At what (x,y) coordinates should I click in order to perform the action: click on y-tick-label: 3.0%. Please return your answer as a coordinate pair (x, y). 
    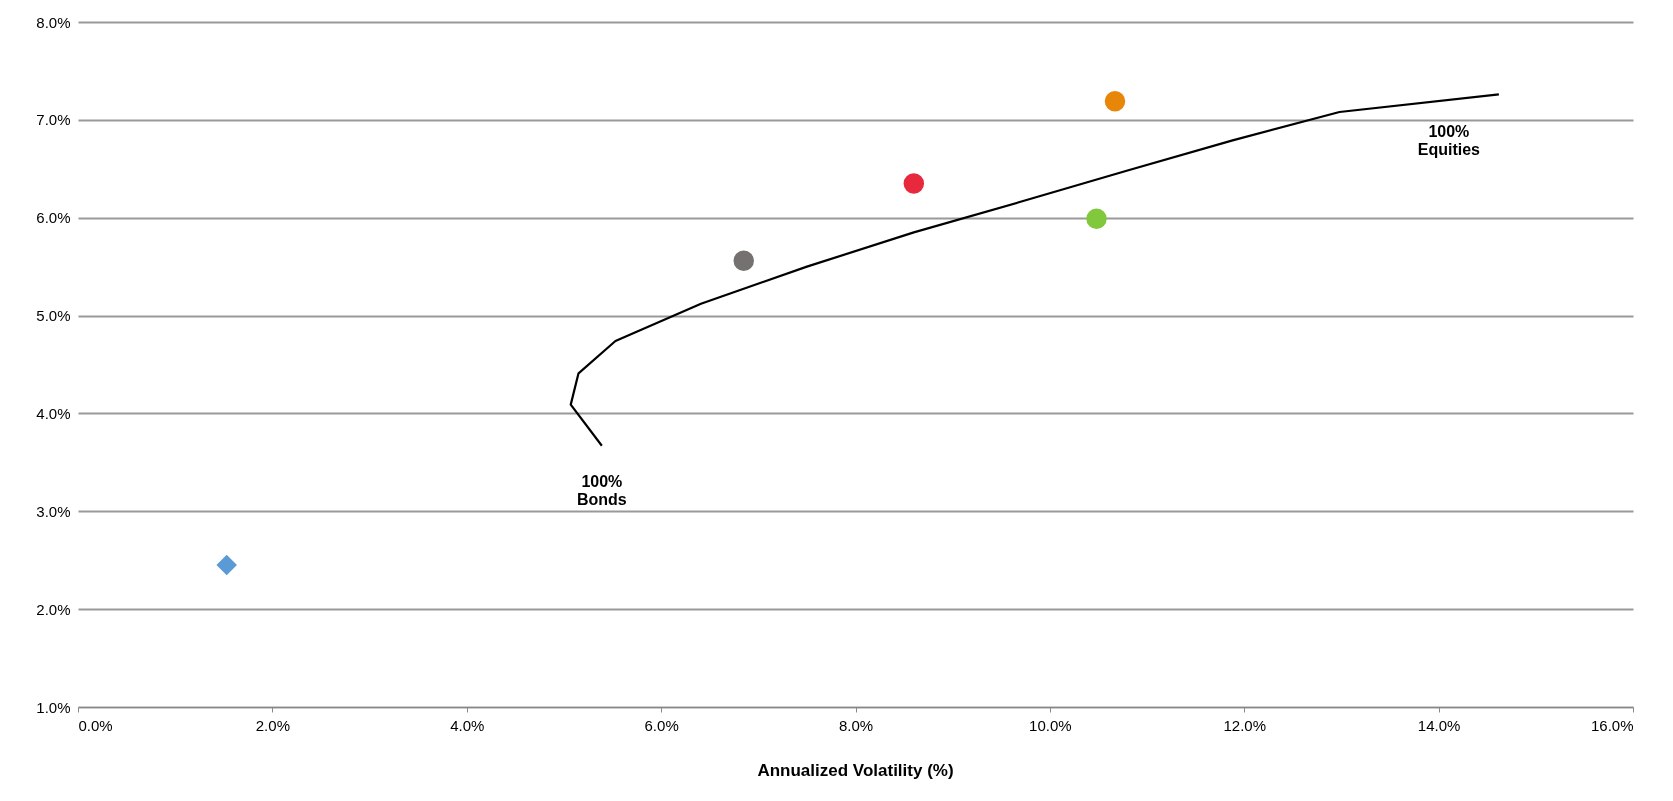
    Looking at the image, I should click on (53, 511).